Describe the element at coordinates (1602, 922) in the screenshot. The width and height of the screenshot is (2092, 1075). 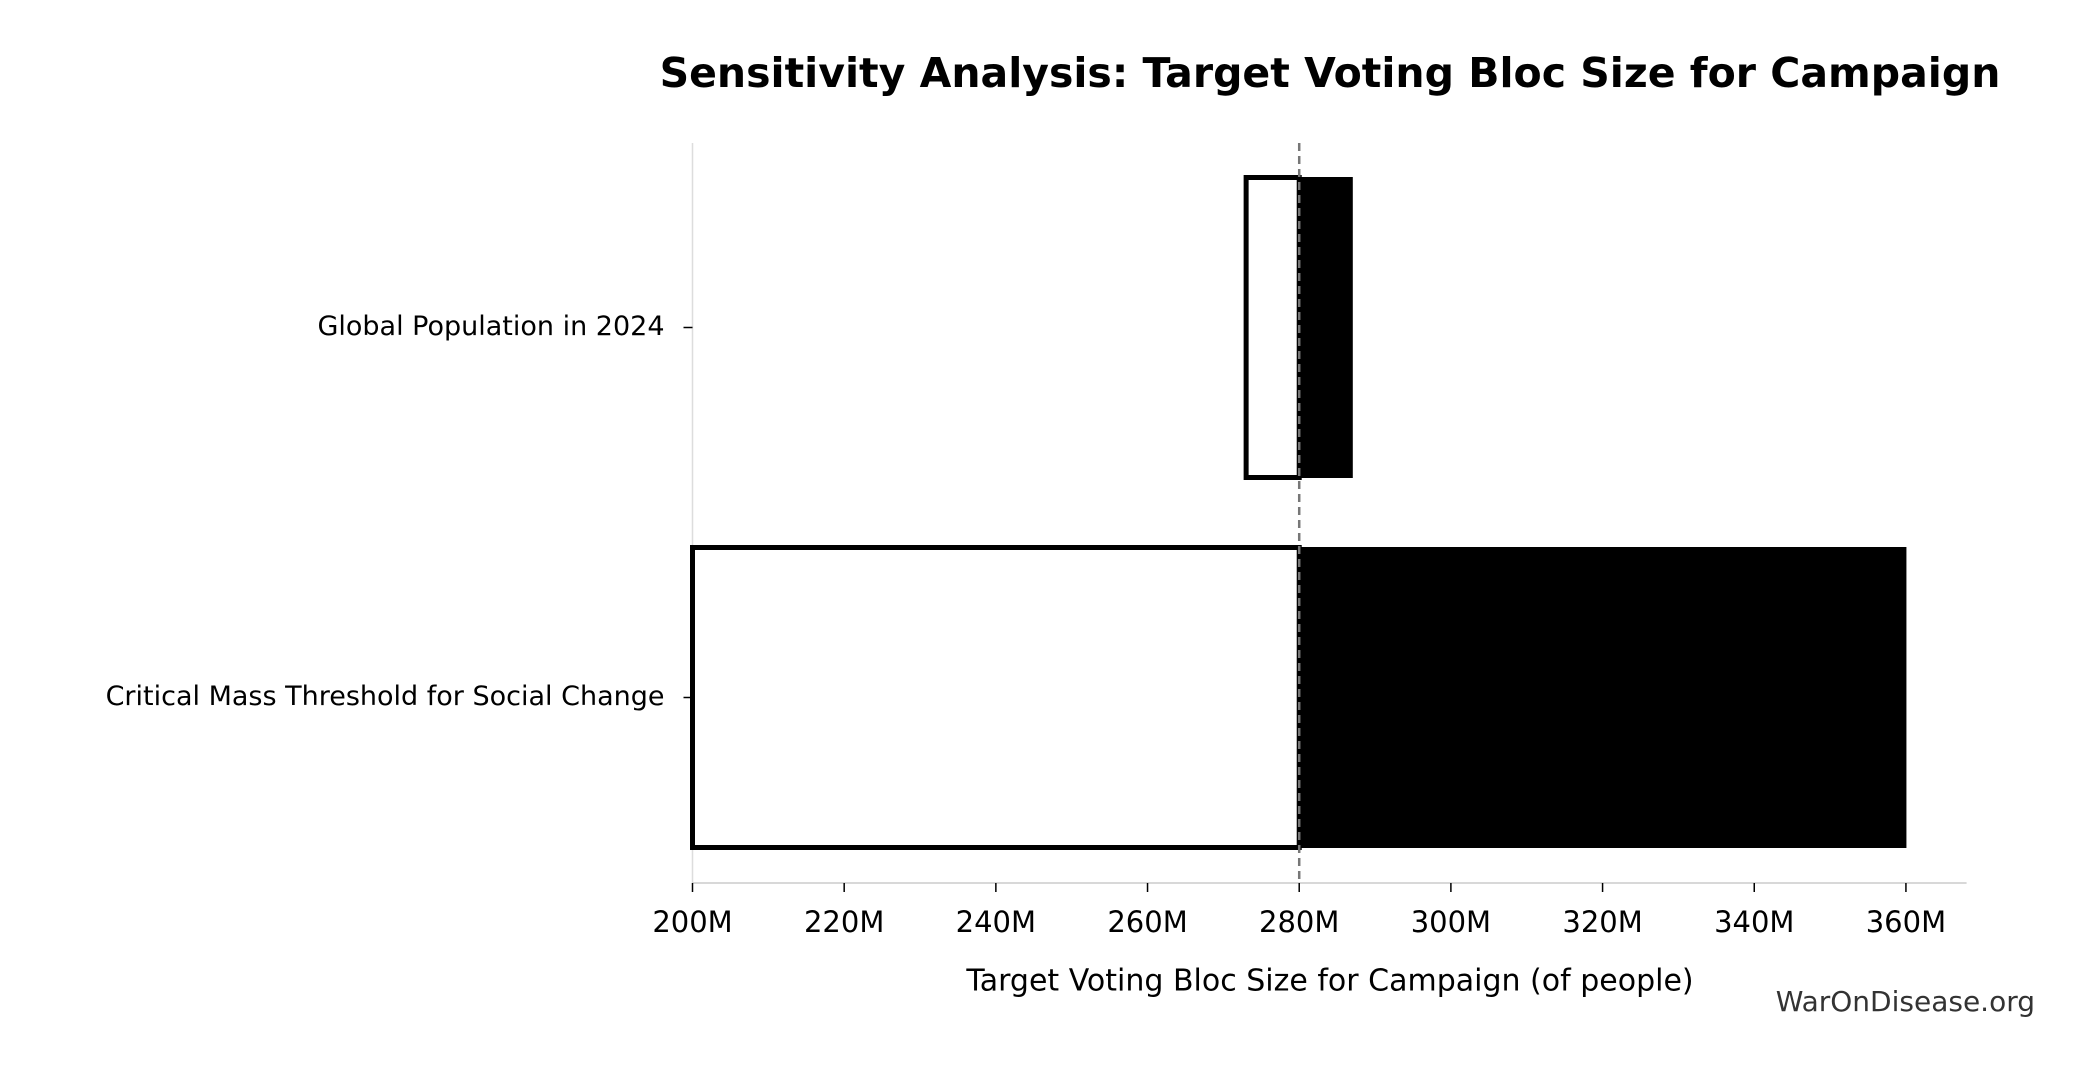
I see `x-tick-label: 320M` at that location.